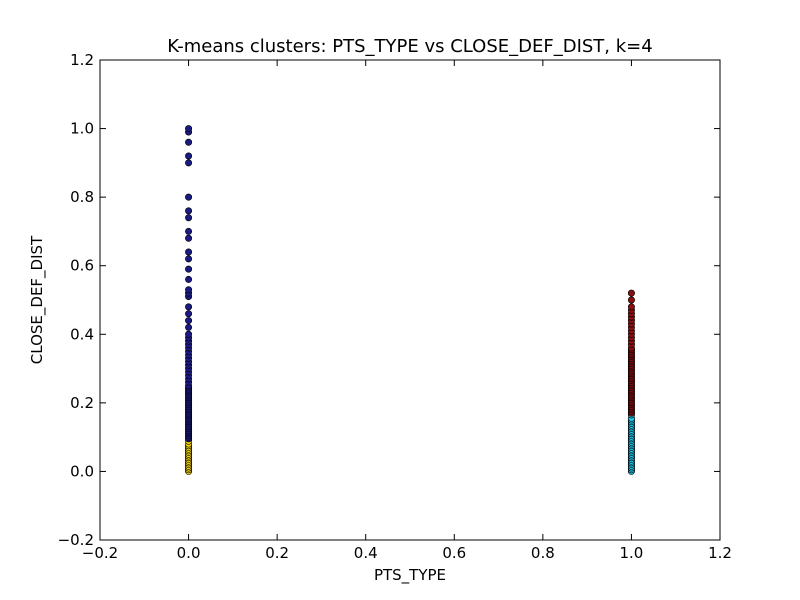 Image resolution: width=800 pixels, height=600 pixels. I want to click on y-axis-label: CLOSE_DEF_DIST, so click(37, 299).